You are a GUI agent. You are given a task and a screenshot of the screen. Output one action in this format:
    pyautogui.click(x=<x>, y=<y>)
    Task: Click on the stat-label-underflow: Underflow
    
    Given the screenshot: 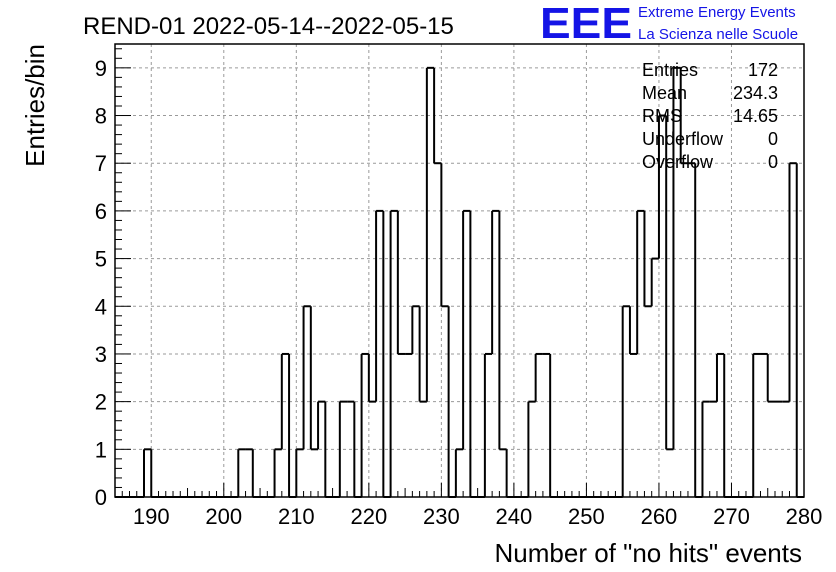 What is the action you would take?
    pyautogui.click(x=683, y=139)
    